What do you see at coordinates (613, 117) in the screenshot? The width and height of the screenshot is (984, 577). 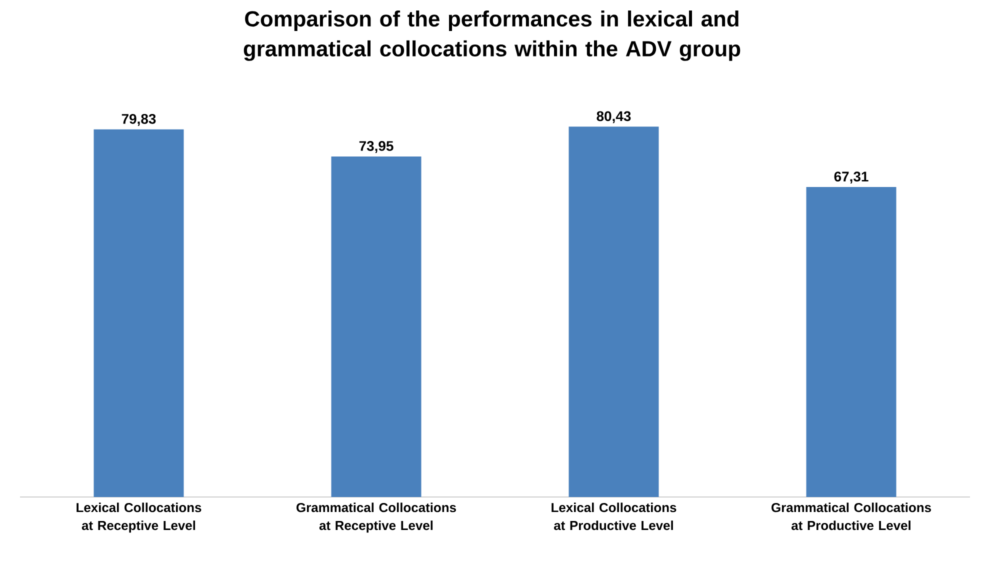 I see `data-label: 80,43` at bounding box center [613, 117].